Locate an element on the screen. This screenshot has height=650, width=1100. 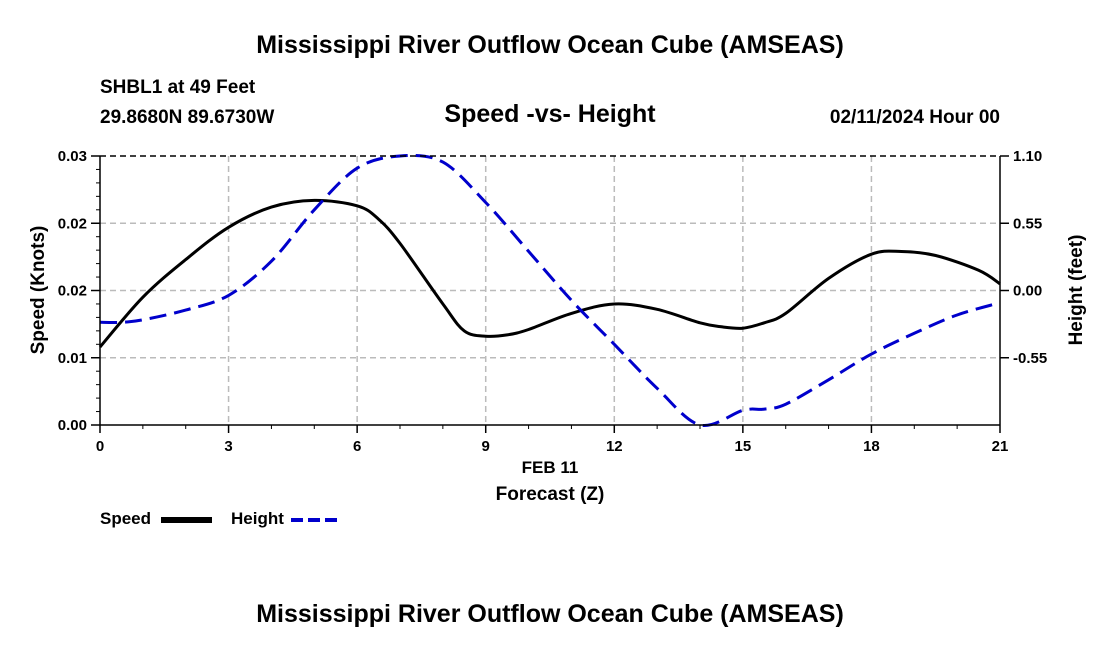
x-tick-label: 15 is located at coordinates (743, 446).